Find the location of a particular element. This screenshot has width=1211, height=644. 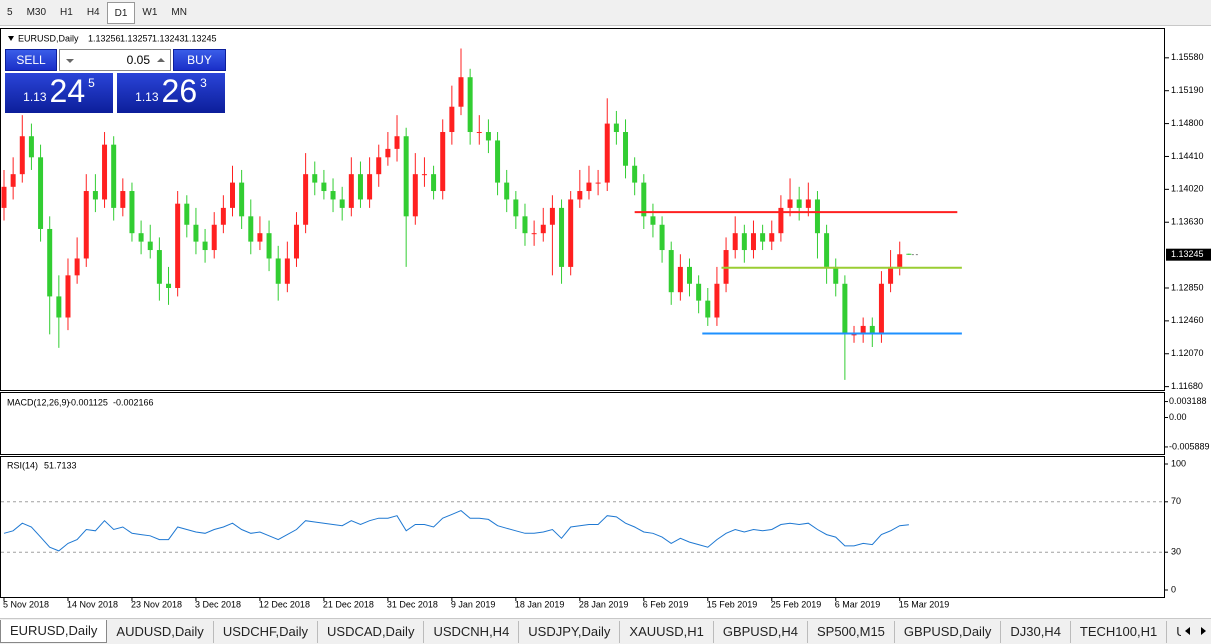

macd-tick-label: 0.003188 is located at coordinates (1188, 401).